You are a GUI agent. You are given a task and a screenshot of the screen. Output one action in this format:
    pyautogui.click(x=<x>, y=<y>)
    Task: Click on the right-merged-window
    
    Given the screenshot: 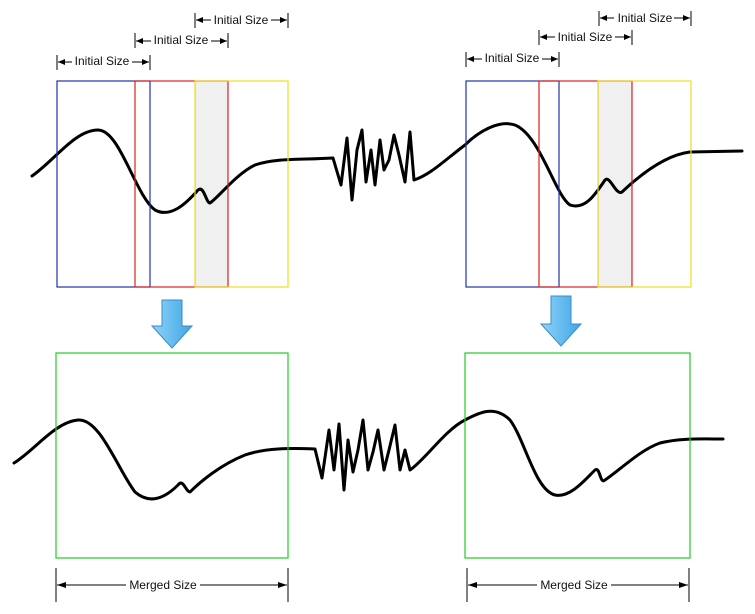 What is the action you would take?
    pyautogui.click(x=577, y=455)
    